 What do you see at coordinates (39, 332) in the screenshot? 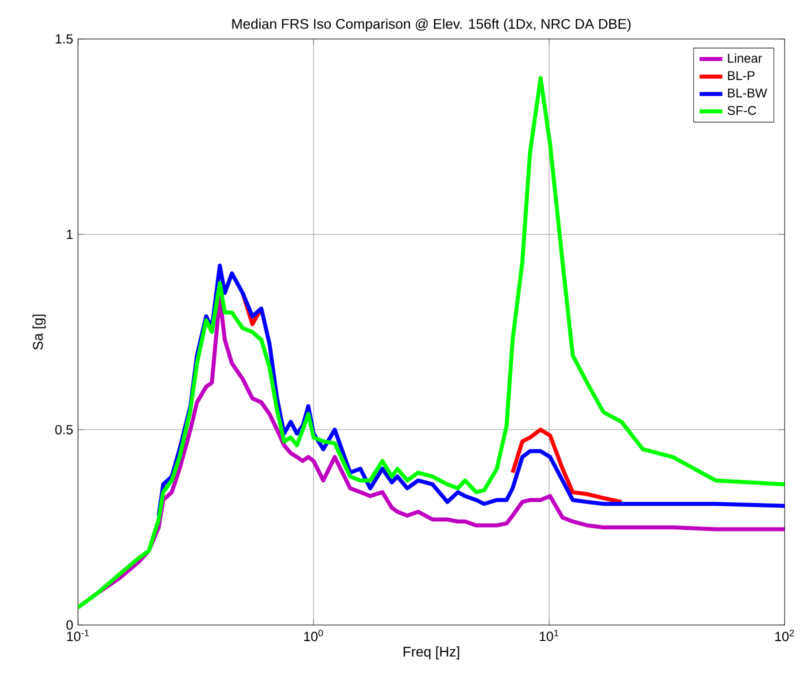
I see `y-axis-title: Sa [g]` at bounding box center [39, 332].